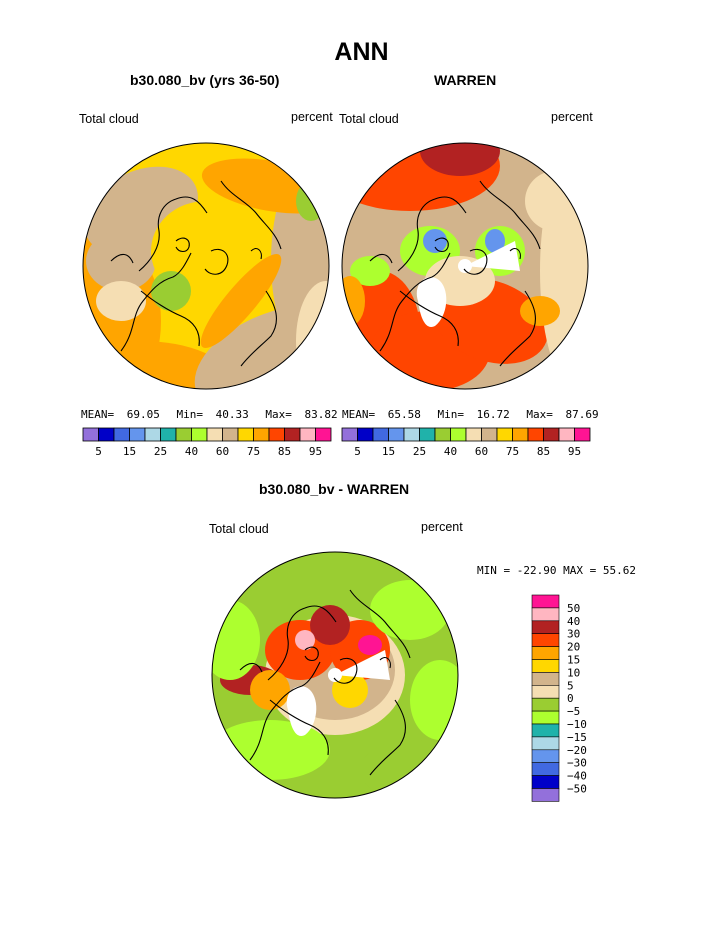 This screenshot has width=723, height=935. Describe the element at coordinates (573, 711) in the screenshot. I see `legend-label: −5` at that location.